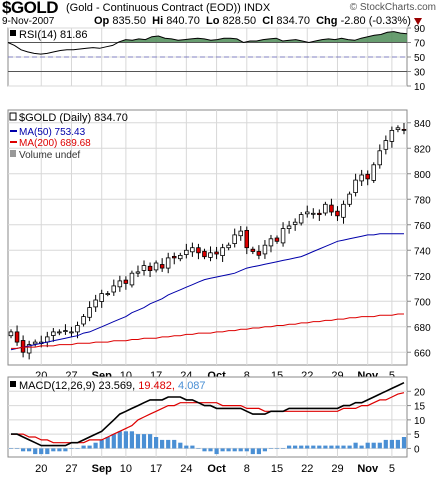 The height and width of the screenshot is (485, 439). Describe the element at coordinates (102, 469) in the screenshot. I see `macd-xtick-label: Sep` at that location.